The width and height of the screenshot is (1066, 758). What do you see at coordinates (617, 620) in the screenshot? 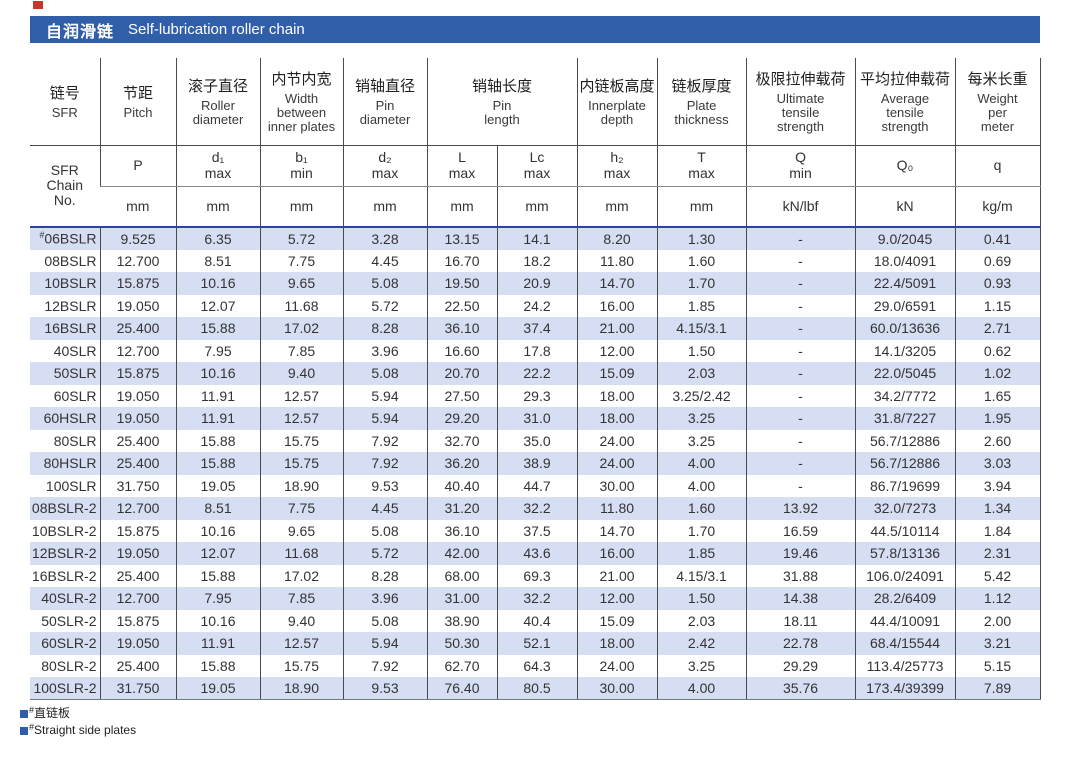
I see `value-cell: 15.09` at bounding box center [617, 620].